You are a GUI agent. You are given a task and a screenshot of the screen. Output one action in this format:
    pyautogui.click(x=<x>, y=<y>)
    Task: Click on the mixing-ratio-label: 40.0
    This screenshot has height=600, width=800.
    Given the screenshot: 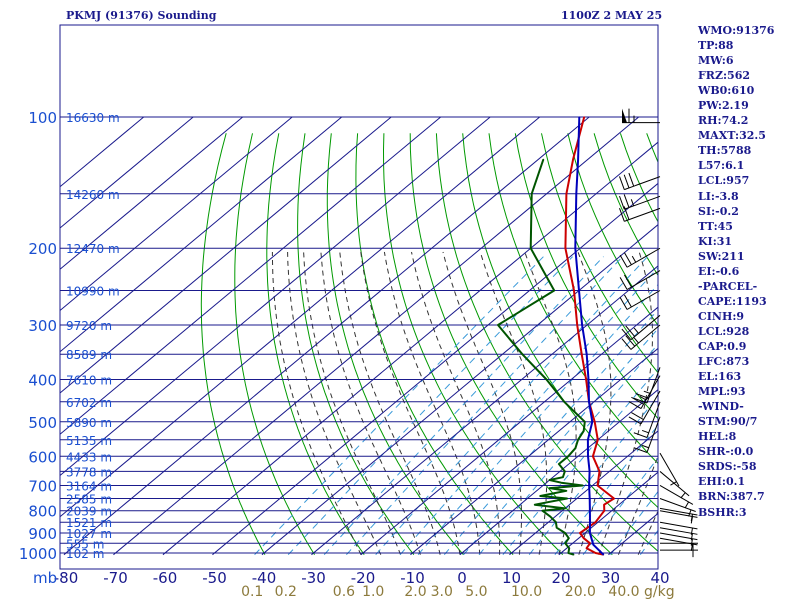 What is the action you would take?
    pyautogui.click(x=623, y=592)
    